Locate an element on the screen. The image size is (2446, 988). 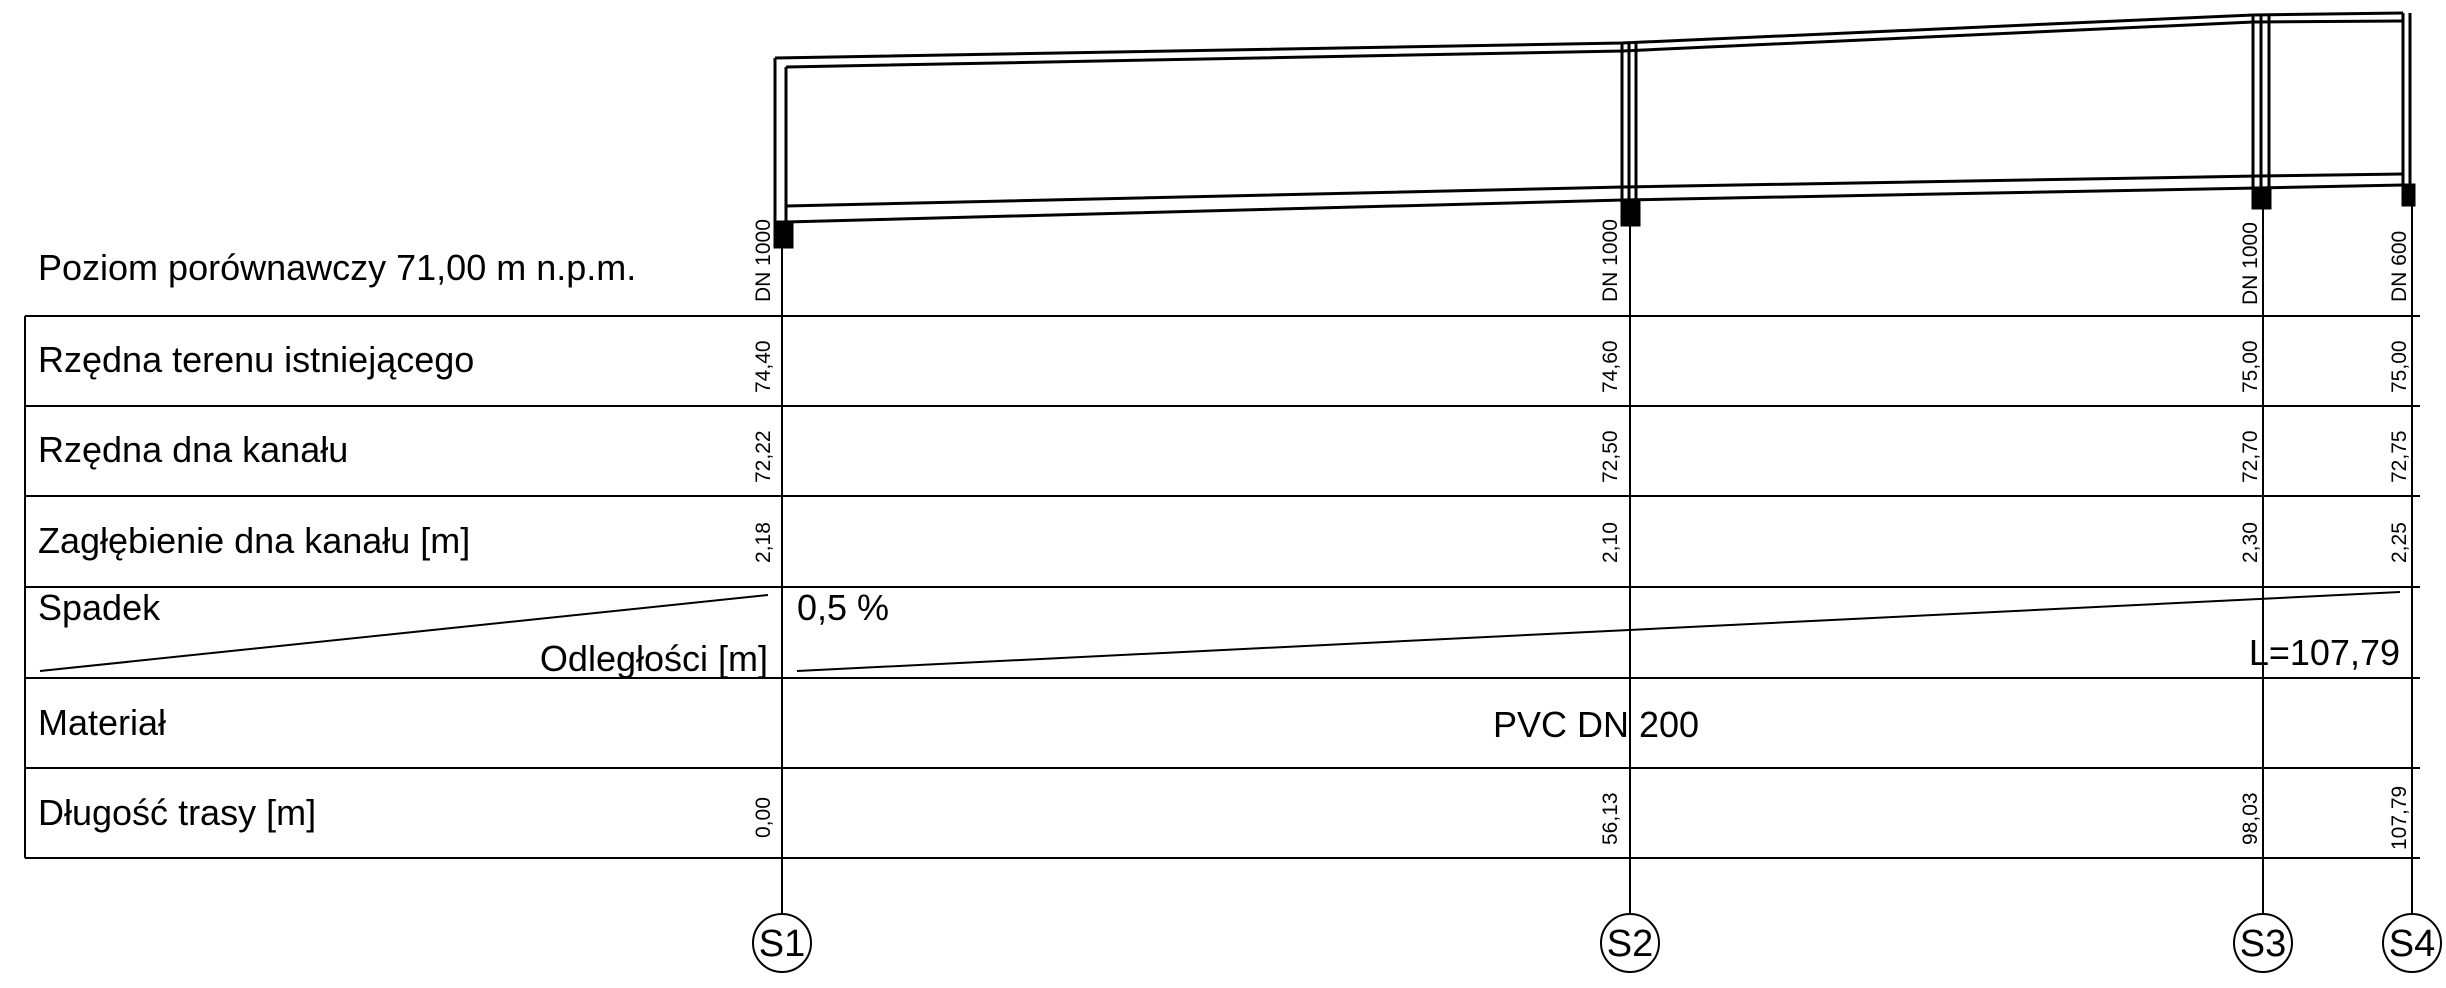
well-id: S2 is located at coordinates (1630, 944).